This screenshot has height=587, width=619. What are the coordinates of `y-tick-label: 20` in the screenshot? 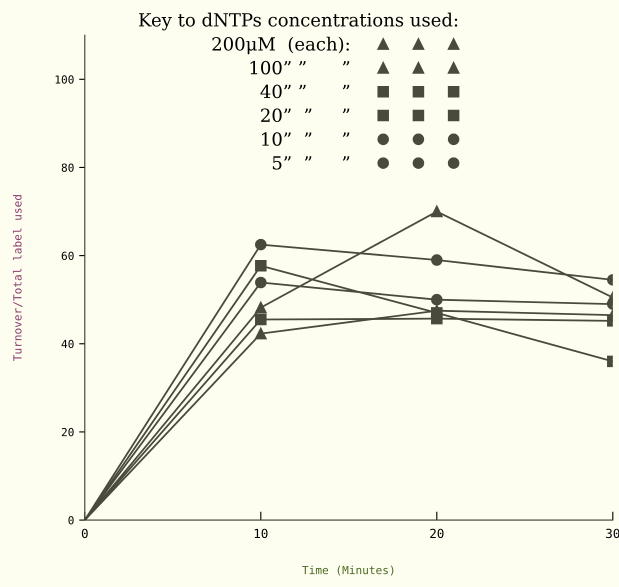 It's located at (68, 432).